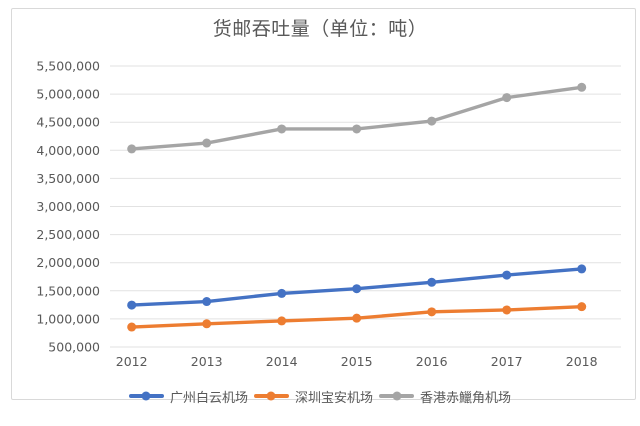  What do you see at coordinates (333, 398) in the screenshot?
I see `legend-label: 深圳宝安机场` at bounding box center [333, 398].